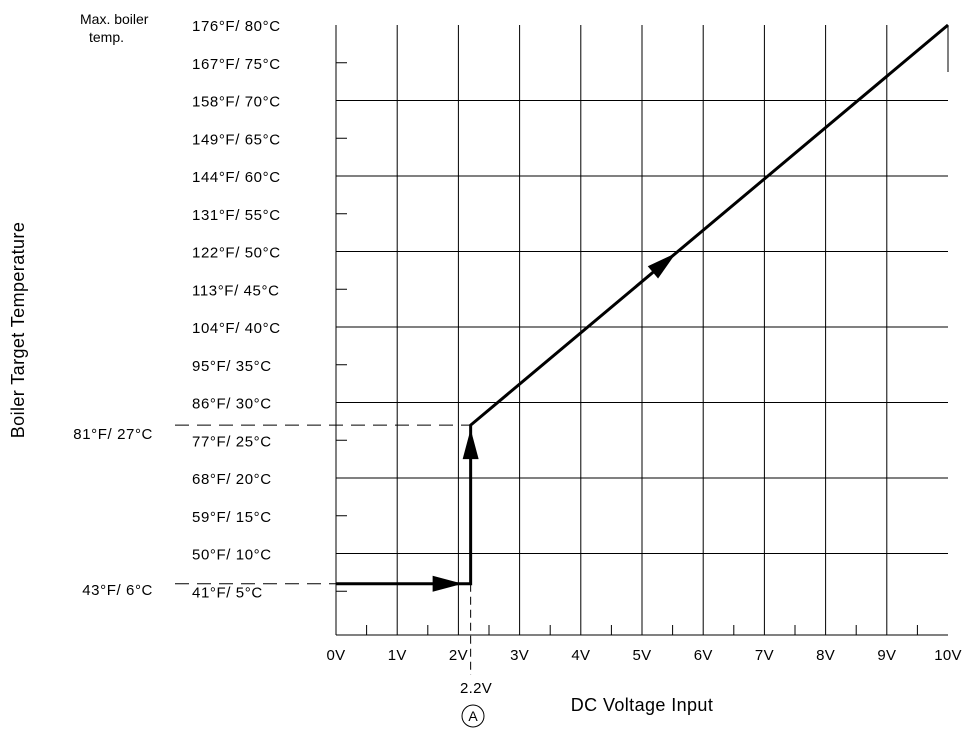 The width and height of the screenshot is (972, 730). I want to click on arrow-horizontal, so click(447, 583).